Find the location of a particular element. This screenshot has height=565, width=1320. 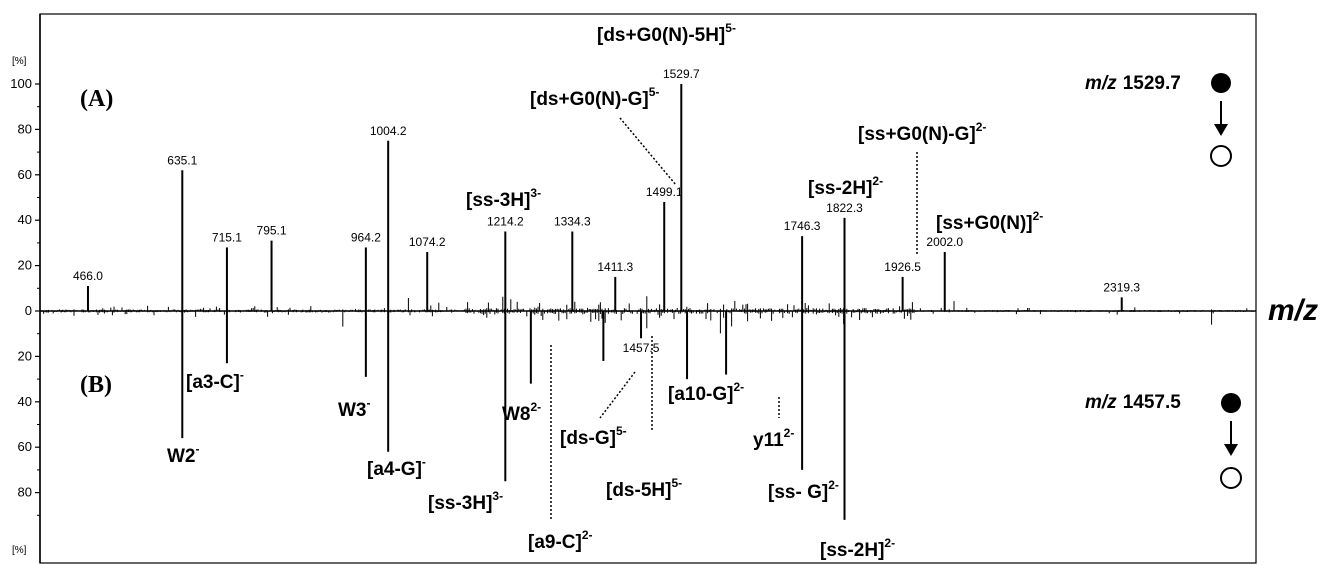

panel-label-b: (B) is located at coordinates (96, 385).